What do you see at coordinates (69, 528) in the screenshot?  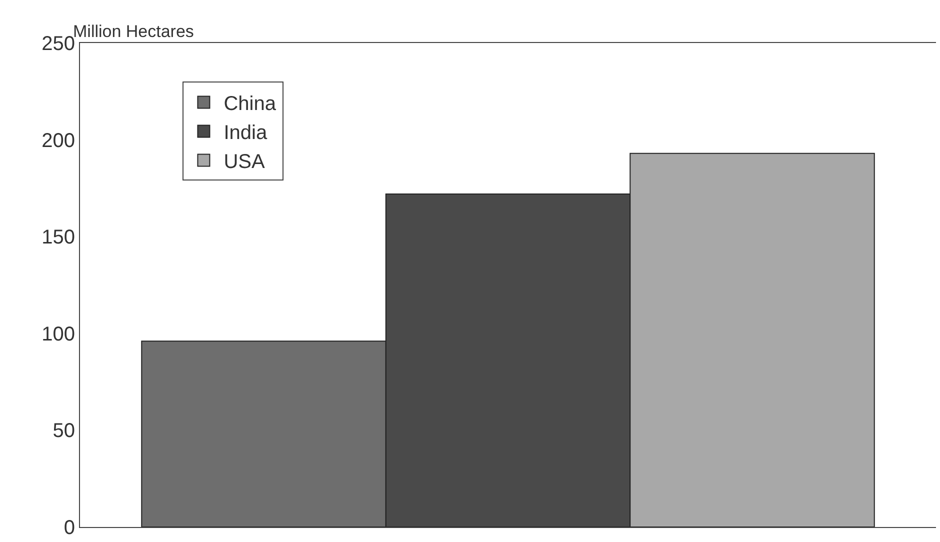 I see `y-tick-label: 0` at bounding box center [69, 528].